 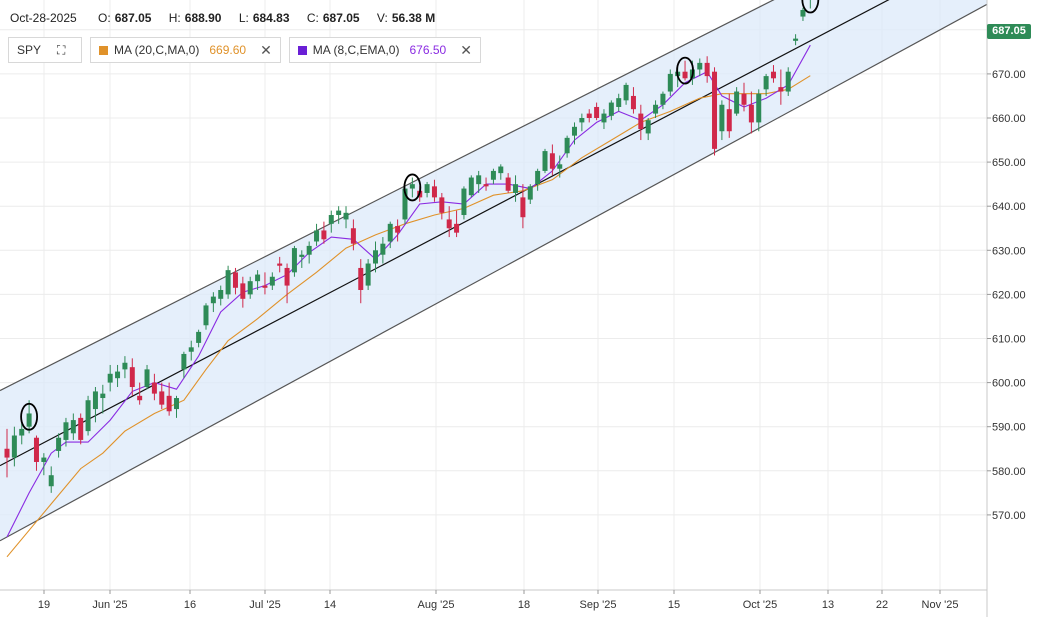 I want to click on legend-ma20: MA (20,C,MA,0) 669.60 ✕, so click(x=185, y=50).